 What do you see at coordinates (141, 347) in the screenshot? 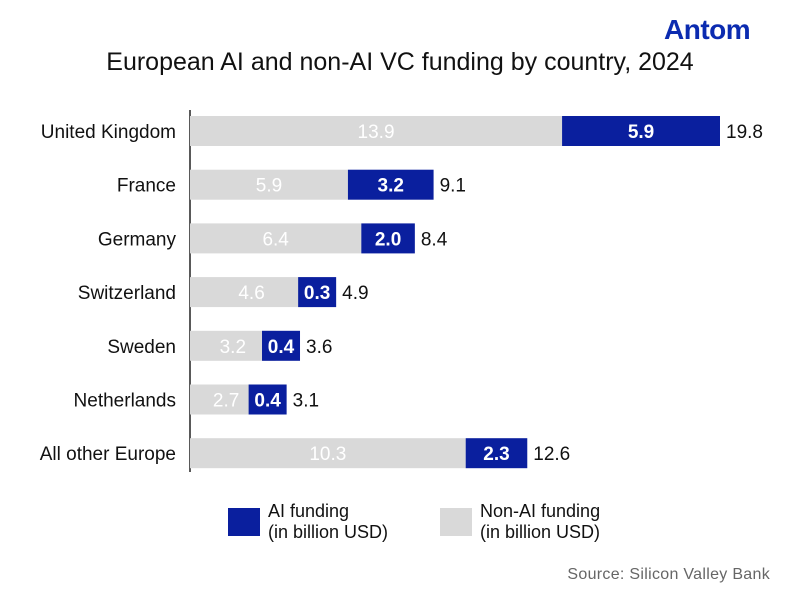
I see `category-label: Sweden` at bounding box center [141, 347].